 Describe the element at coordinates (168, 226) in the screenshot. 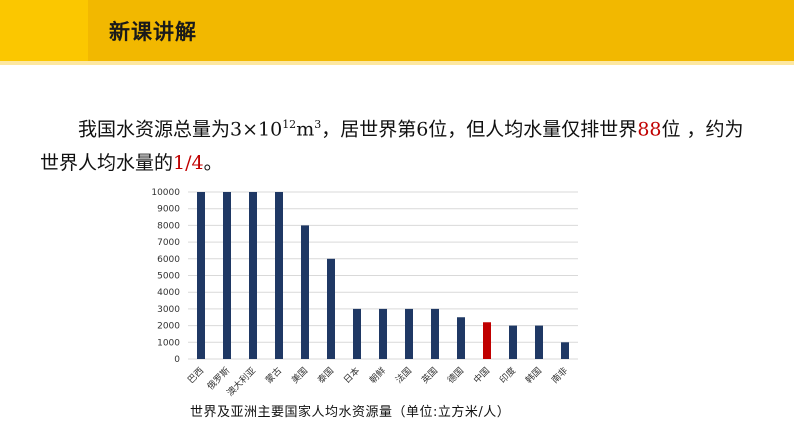

I see `y-tick-label: 8000` at that location.